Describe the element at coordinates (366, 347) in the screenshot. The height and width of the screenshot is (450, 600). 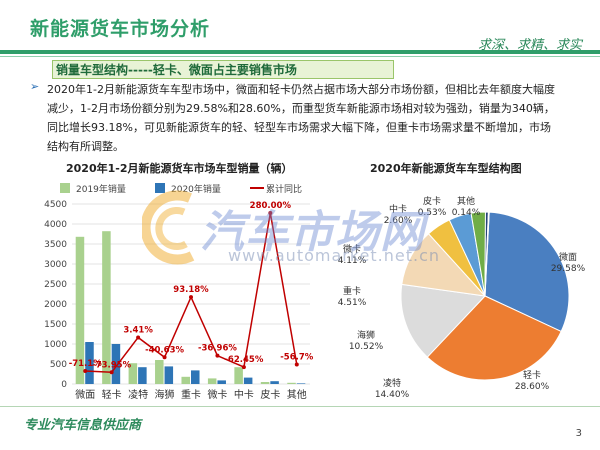
I see `pie-percent-label: 10.52%` at that location.